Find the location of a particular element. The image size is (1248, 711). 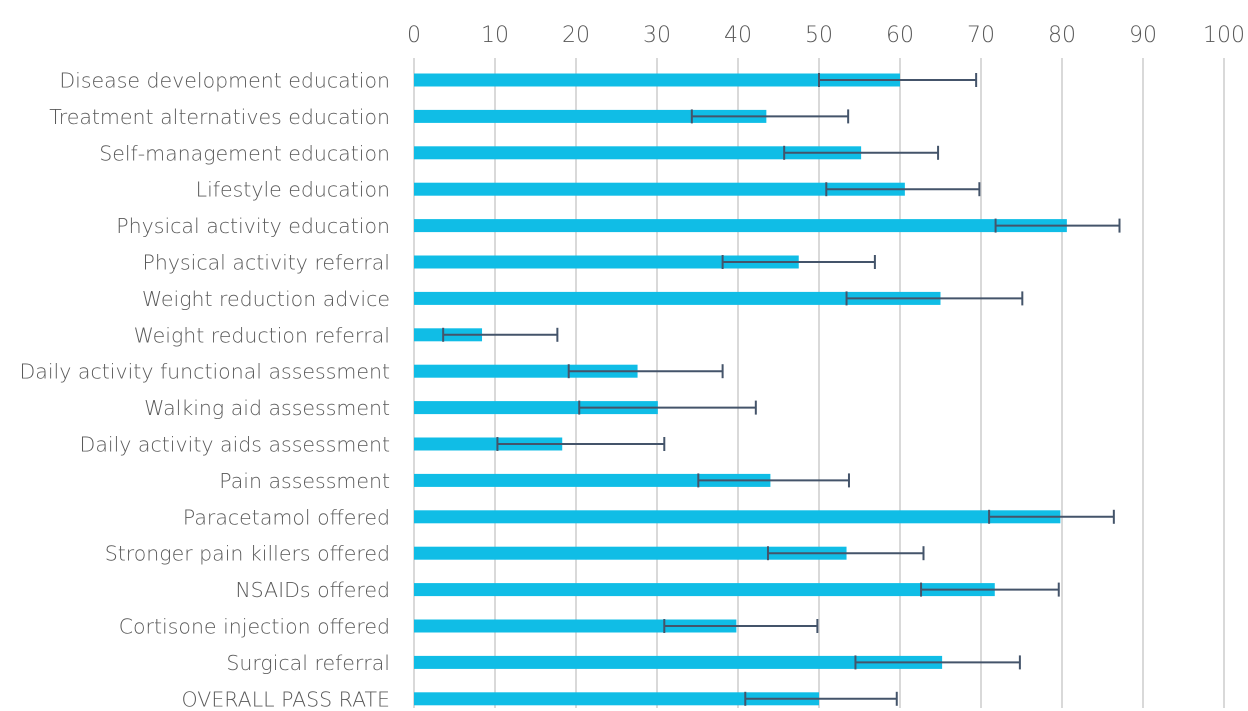

x-tick-label-60: 60 is located at coordinates (900, 35).